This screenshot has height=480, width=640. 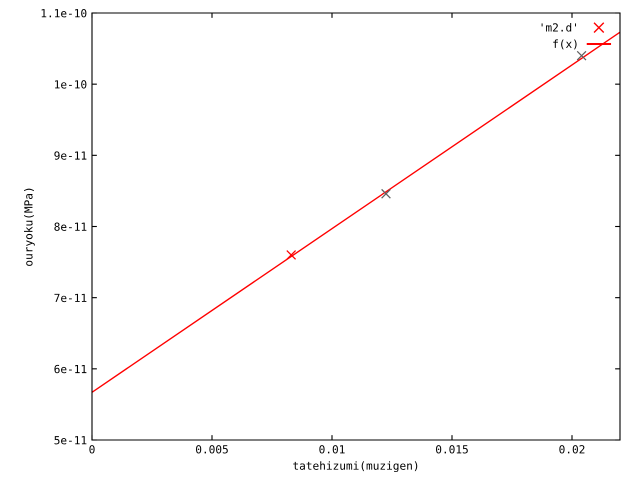 I want to click on x-tick-label: 0.015, so click(x=452, y=449).